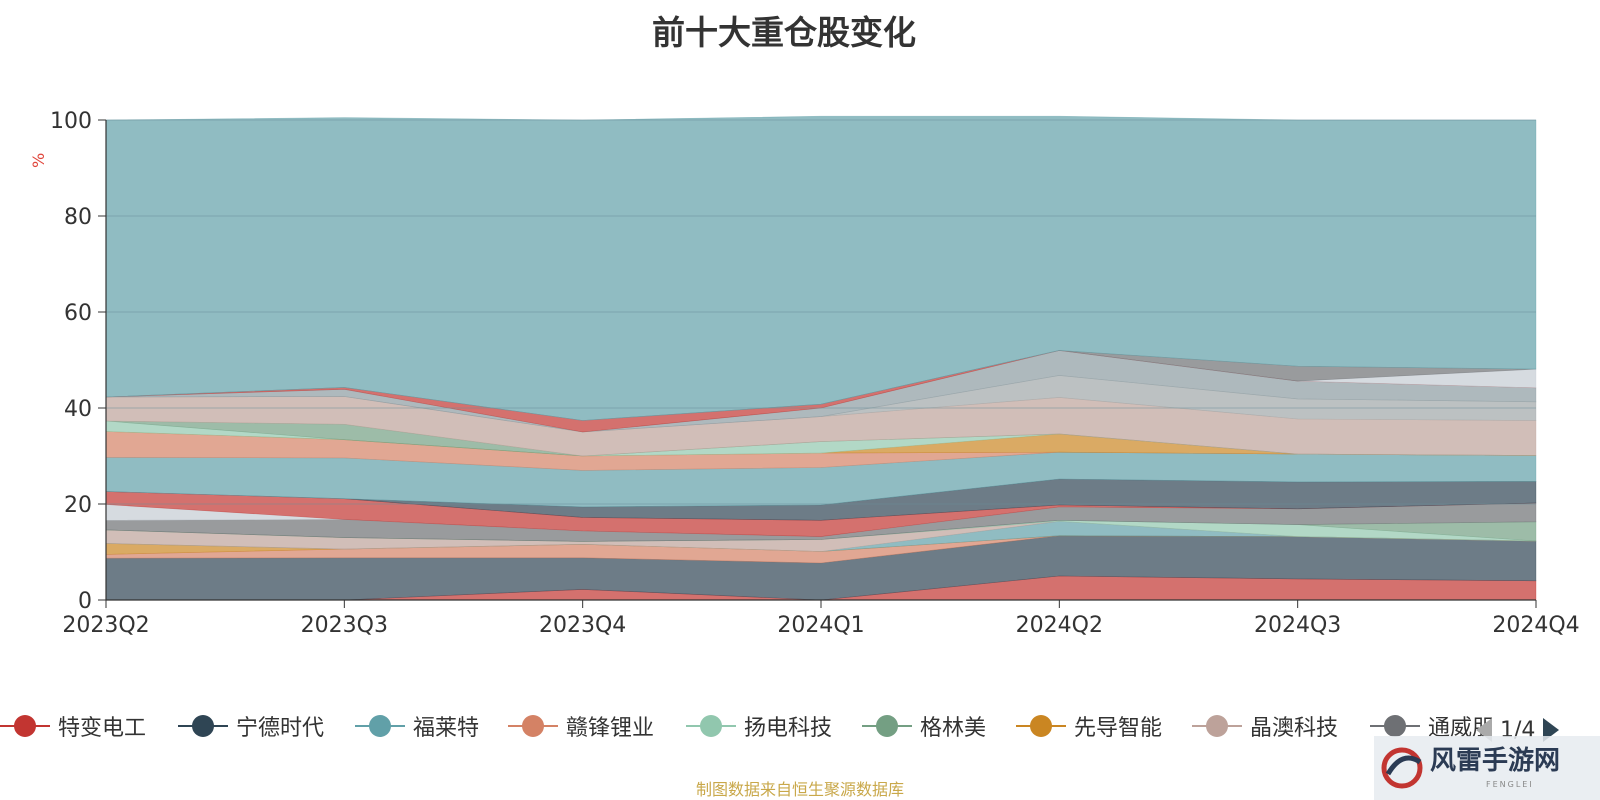  I want to click on legend-item: 宁德时代, so click(251, 726).